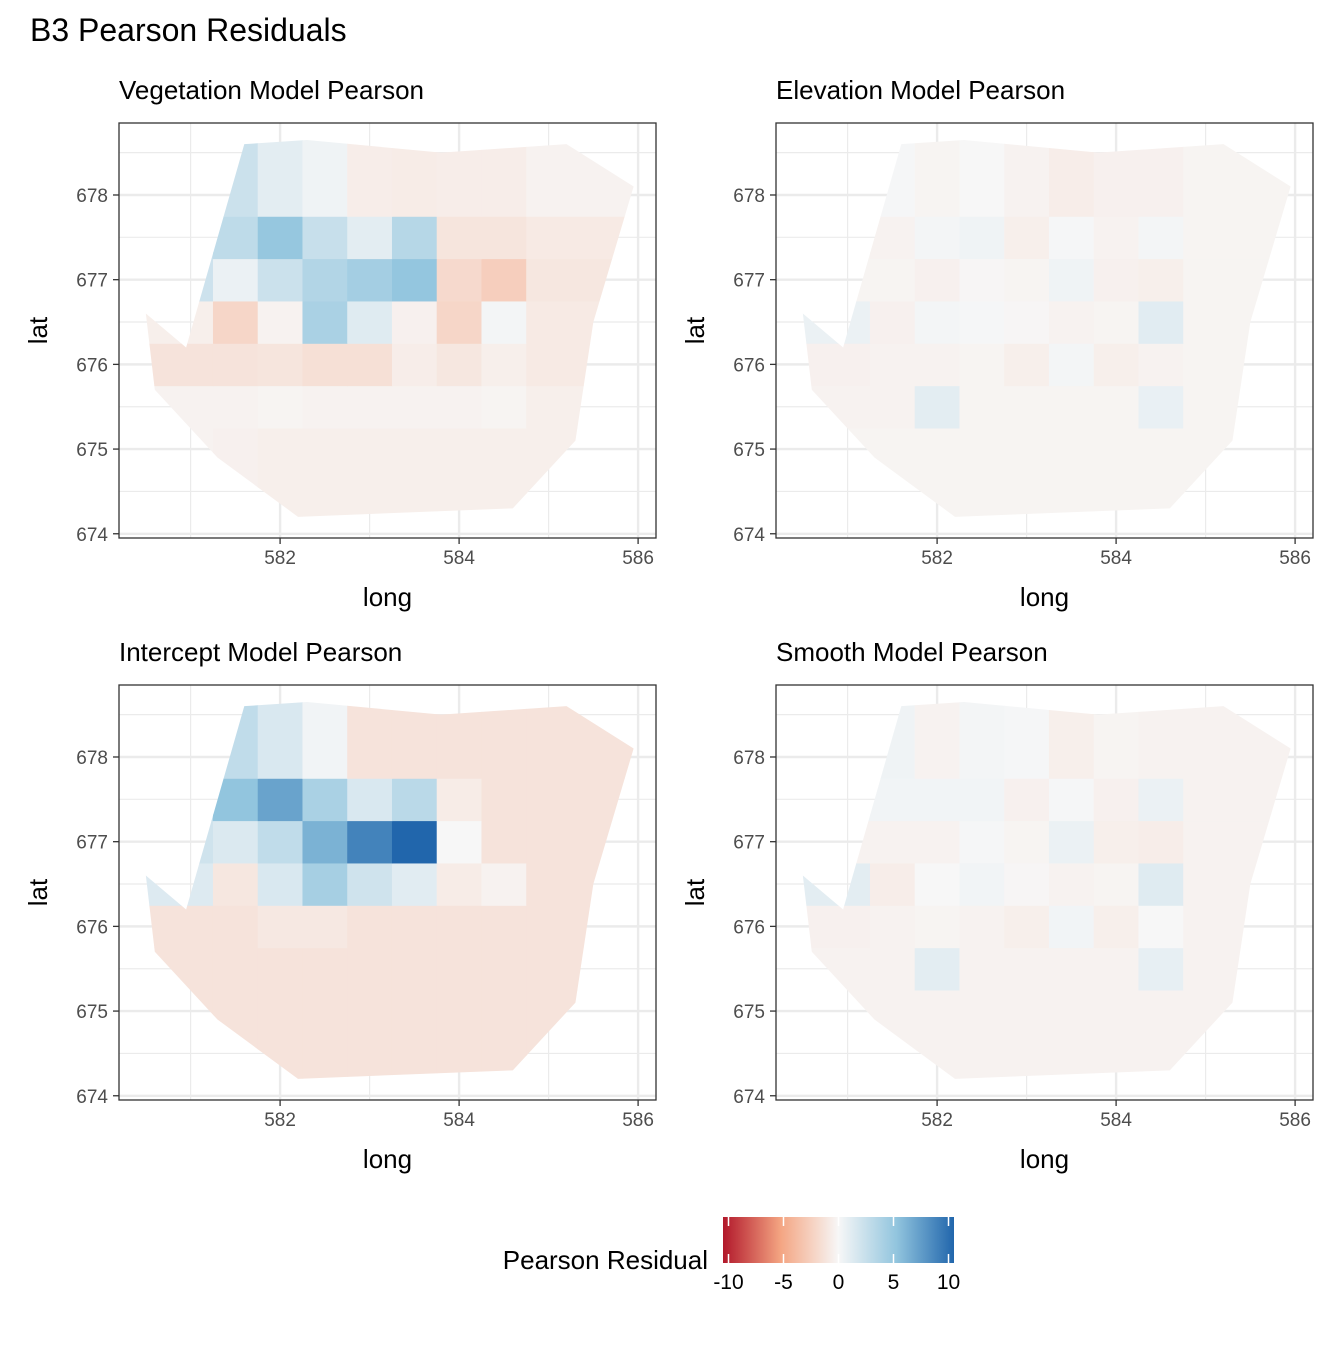  Describe the element at coordinates (387, 892) in the screenshot. I see `panel-border` at that location.